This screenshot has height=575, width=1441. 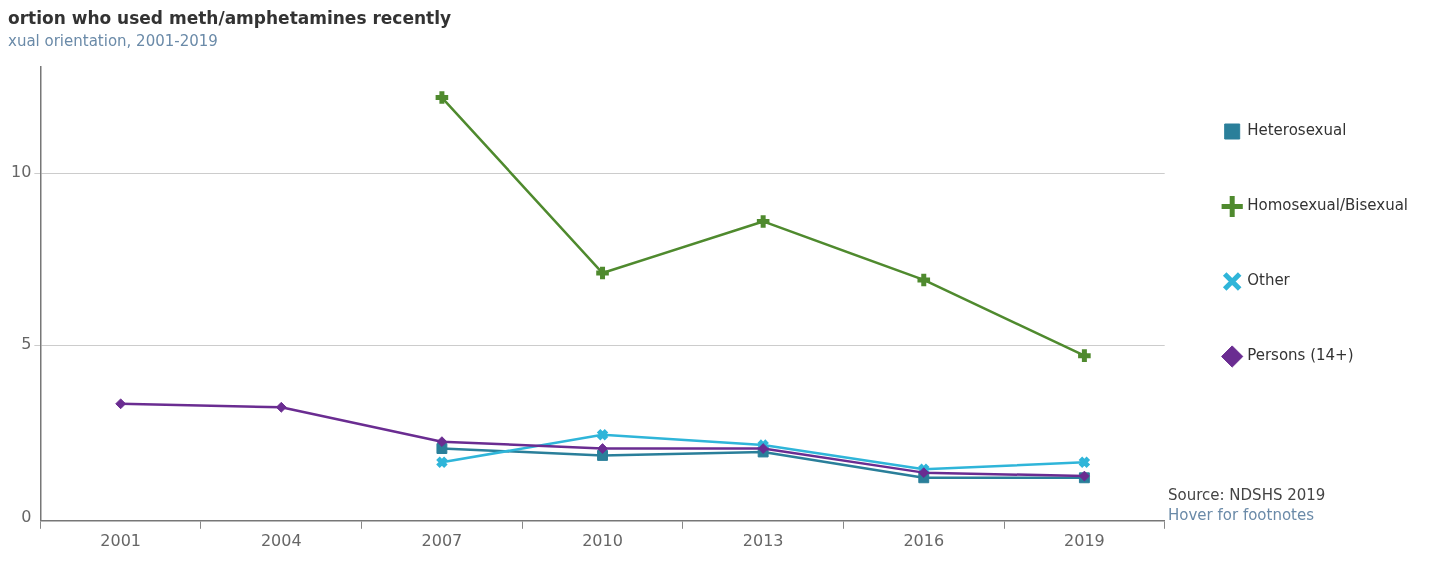 I want to click on y-tick-label: 5, so click(x=26, y=344).